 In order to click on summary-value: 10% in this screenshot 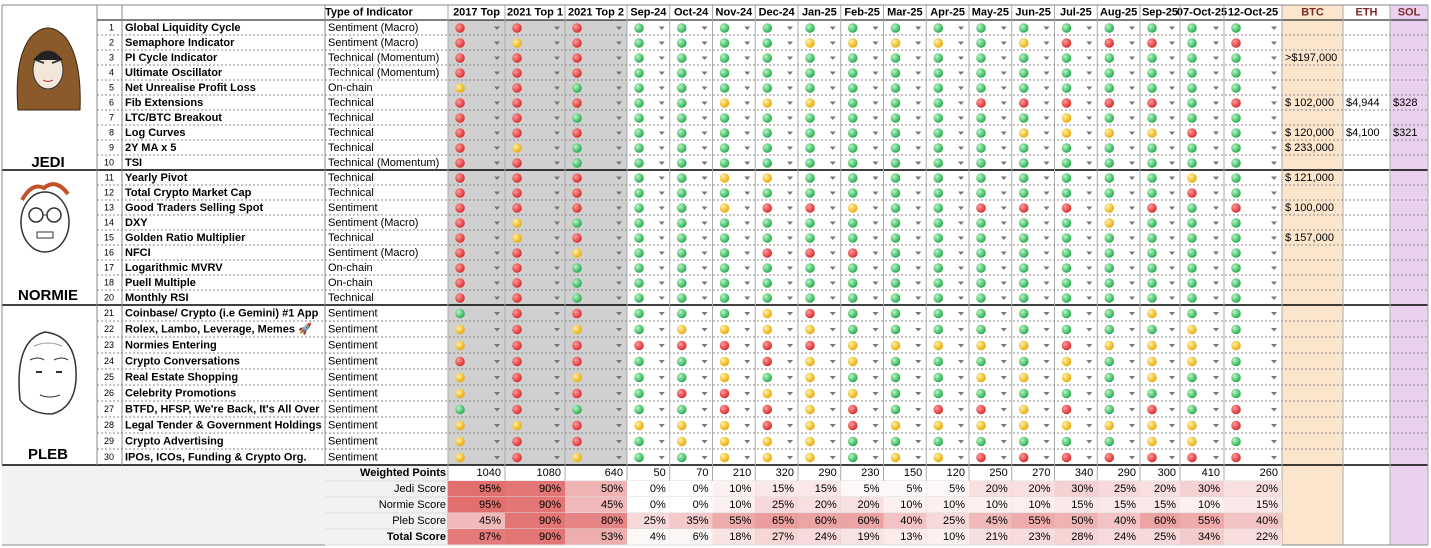, I will do `click(1209, 505)`.